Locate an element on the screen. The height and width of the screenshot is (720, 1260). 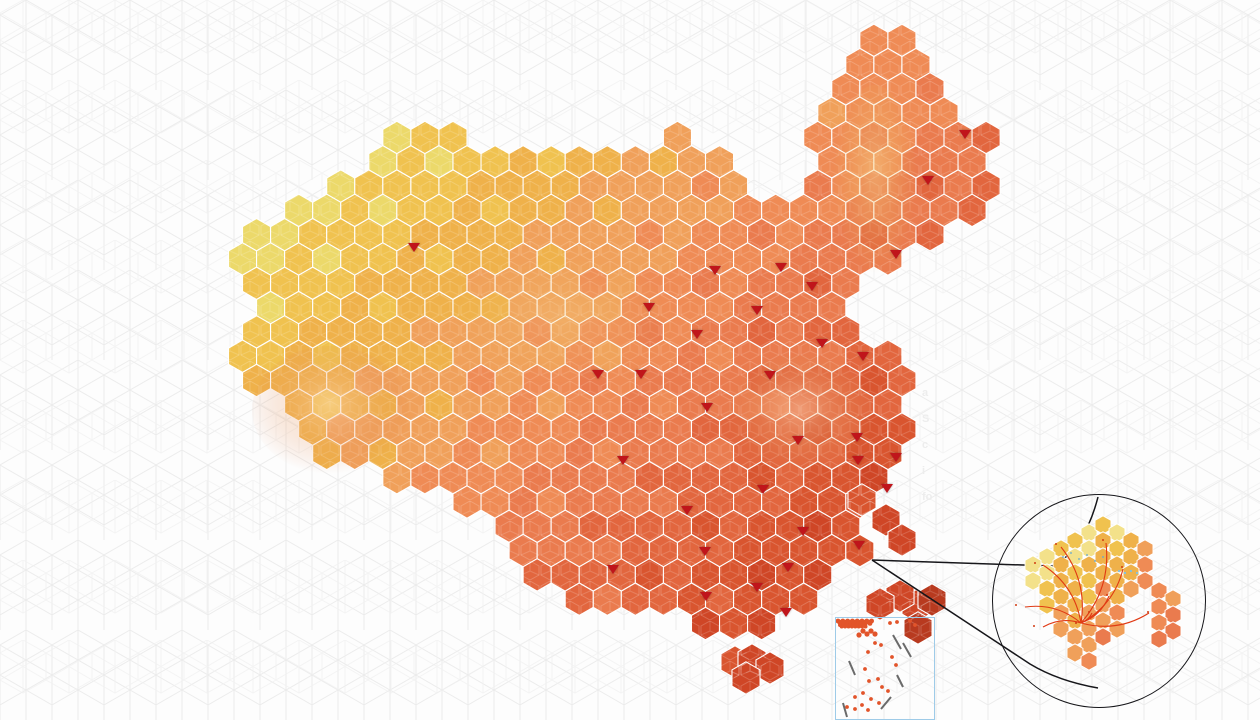
city-label-lanzhou is located at coordinates (641, 374).